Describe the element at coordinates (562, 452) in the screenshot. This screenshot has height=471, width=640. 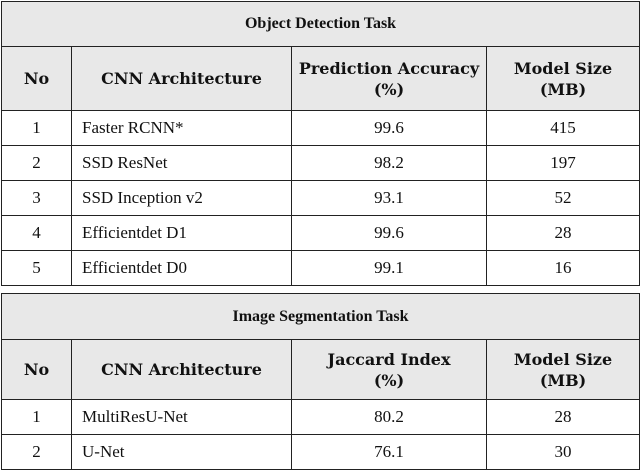
I see `cell-model-size: 30` at that location.